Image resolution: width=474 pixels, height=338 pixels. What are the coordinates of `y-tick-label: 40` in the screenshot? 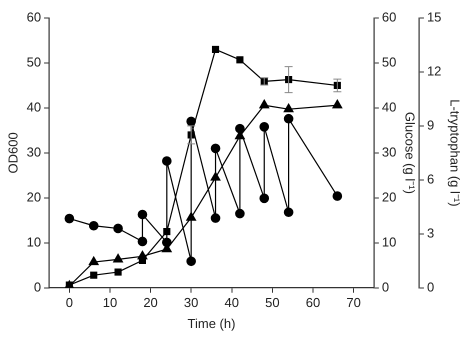 It's located at (34, 107).